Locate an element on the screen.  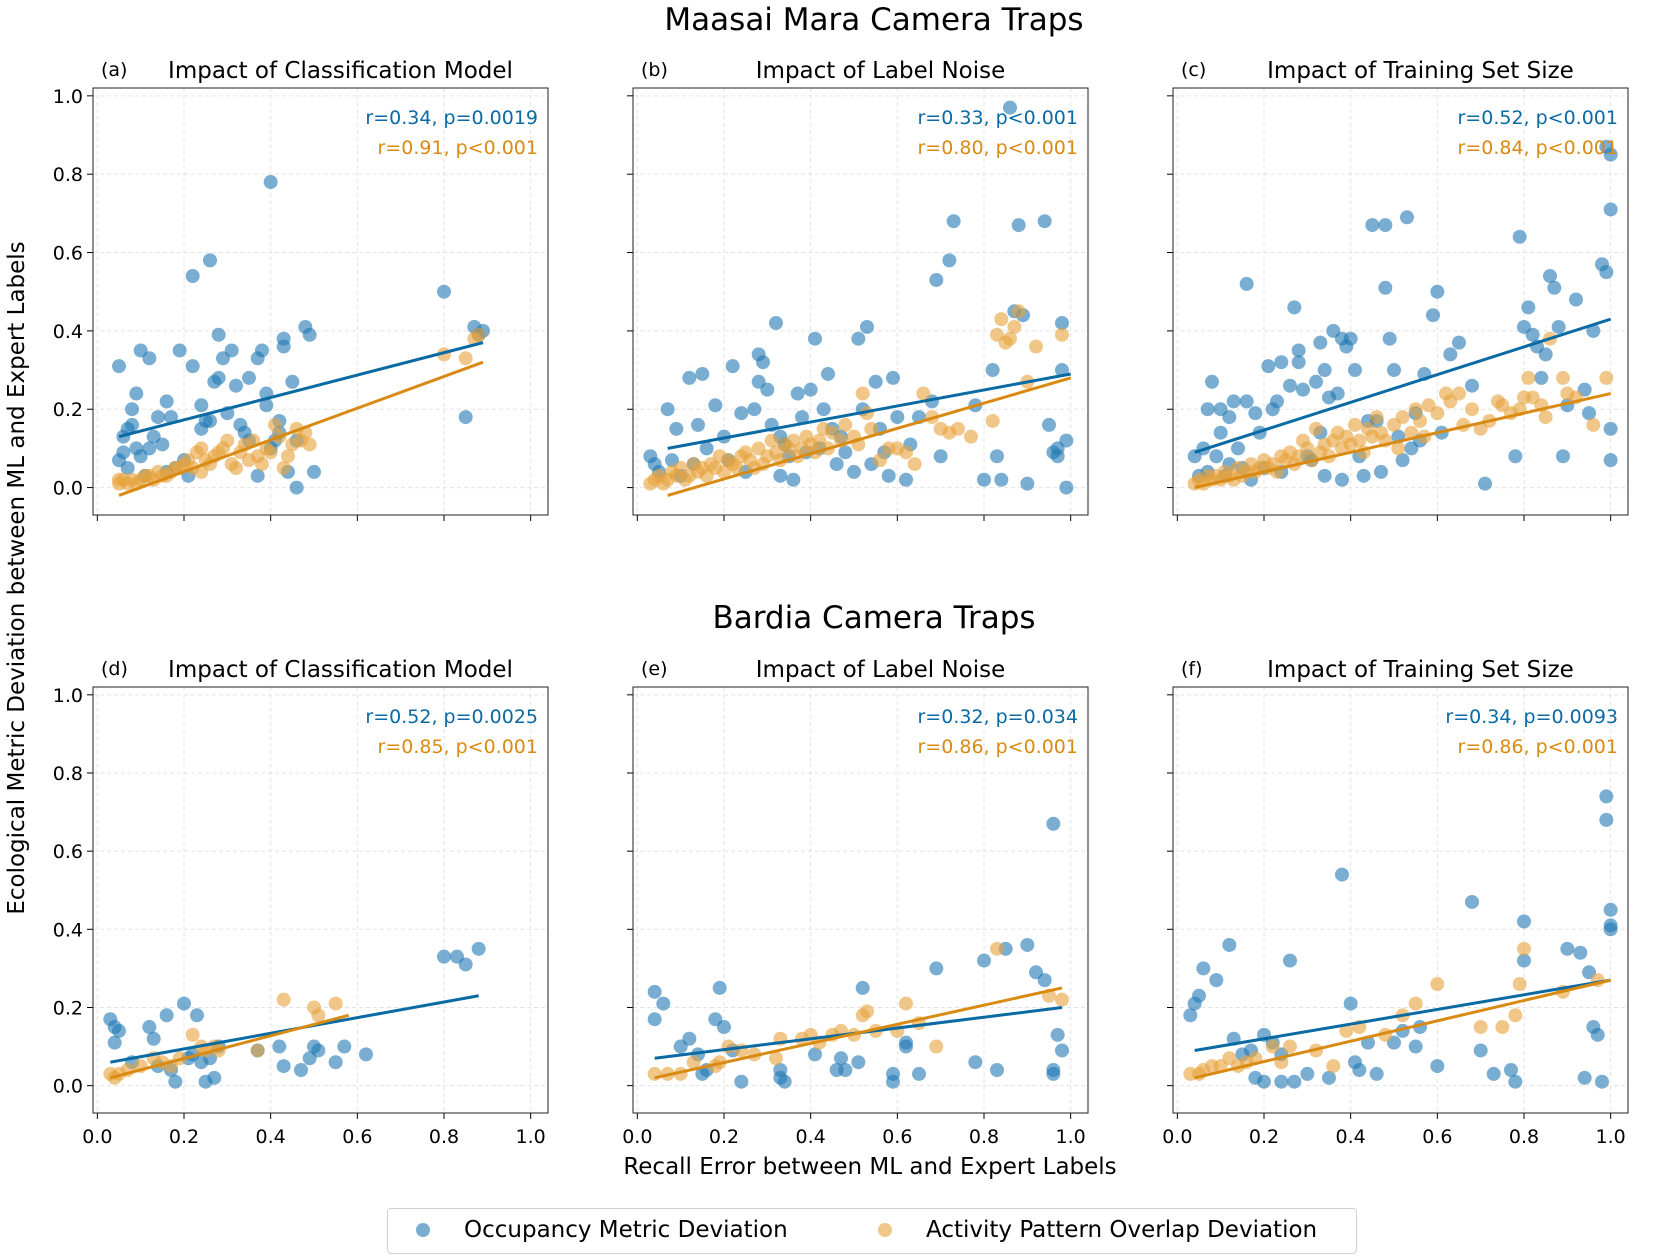
y-tick-label: 0.6 is located at coordinates (68, 852).